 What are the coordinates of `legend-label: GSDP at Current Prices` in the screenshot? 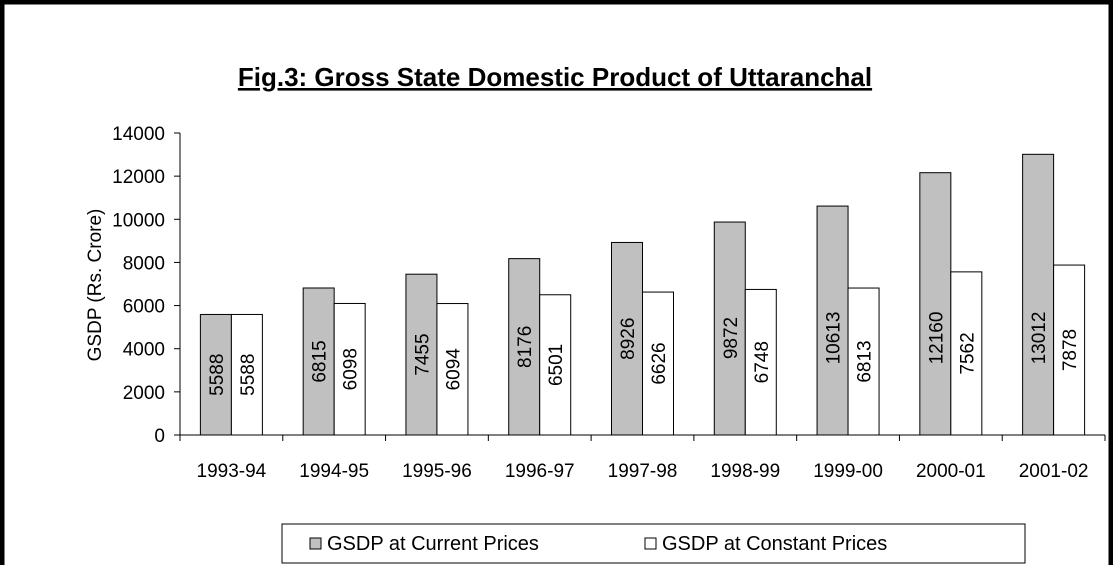 It's located at (433, 544).